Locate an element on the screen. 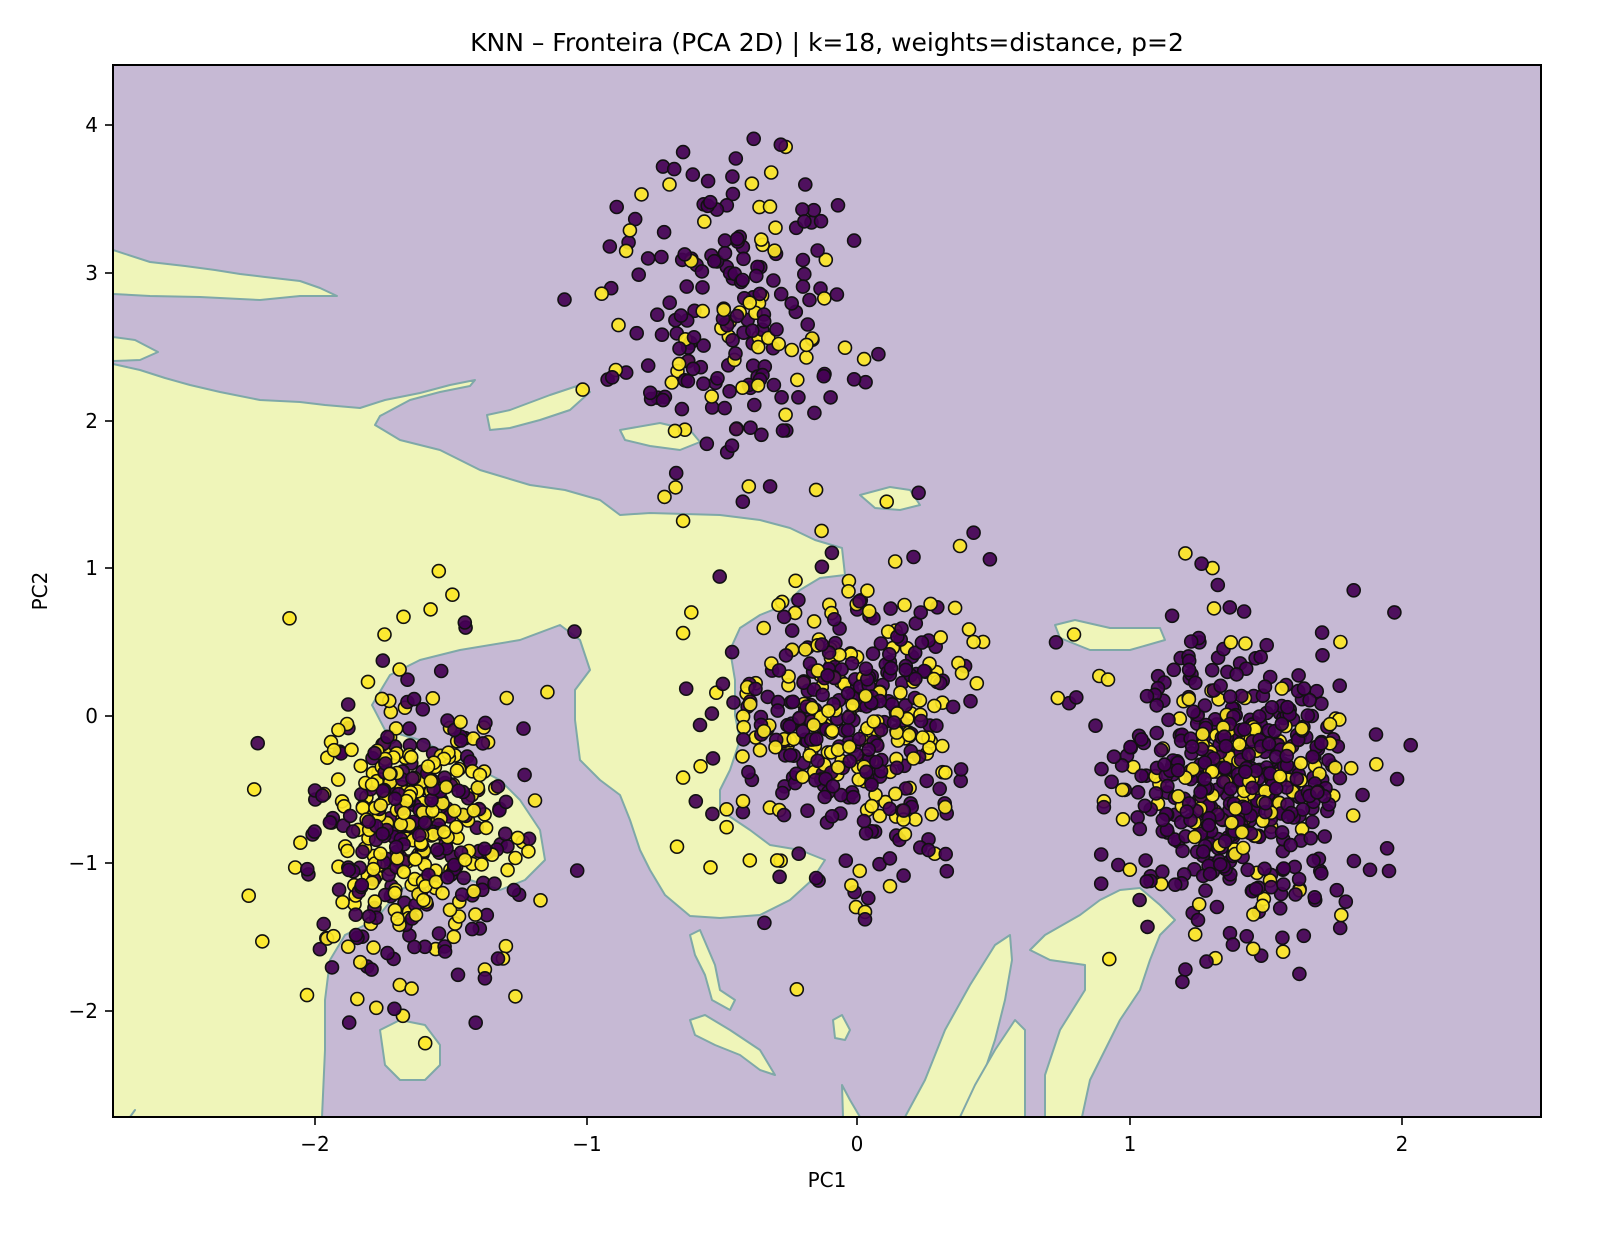  y-axis-label: PC2 is located at coordinates (40, 591).